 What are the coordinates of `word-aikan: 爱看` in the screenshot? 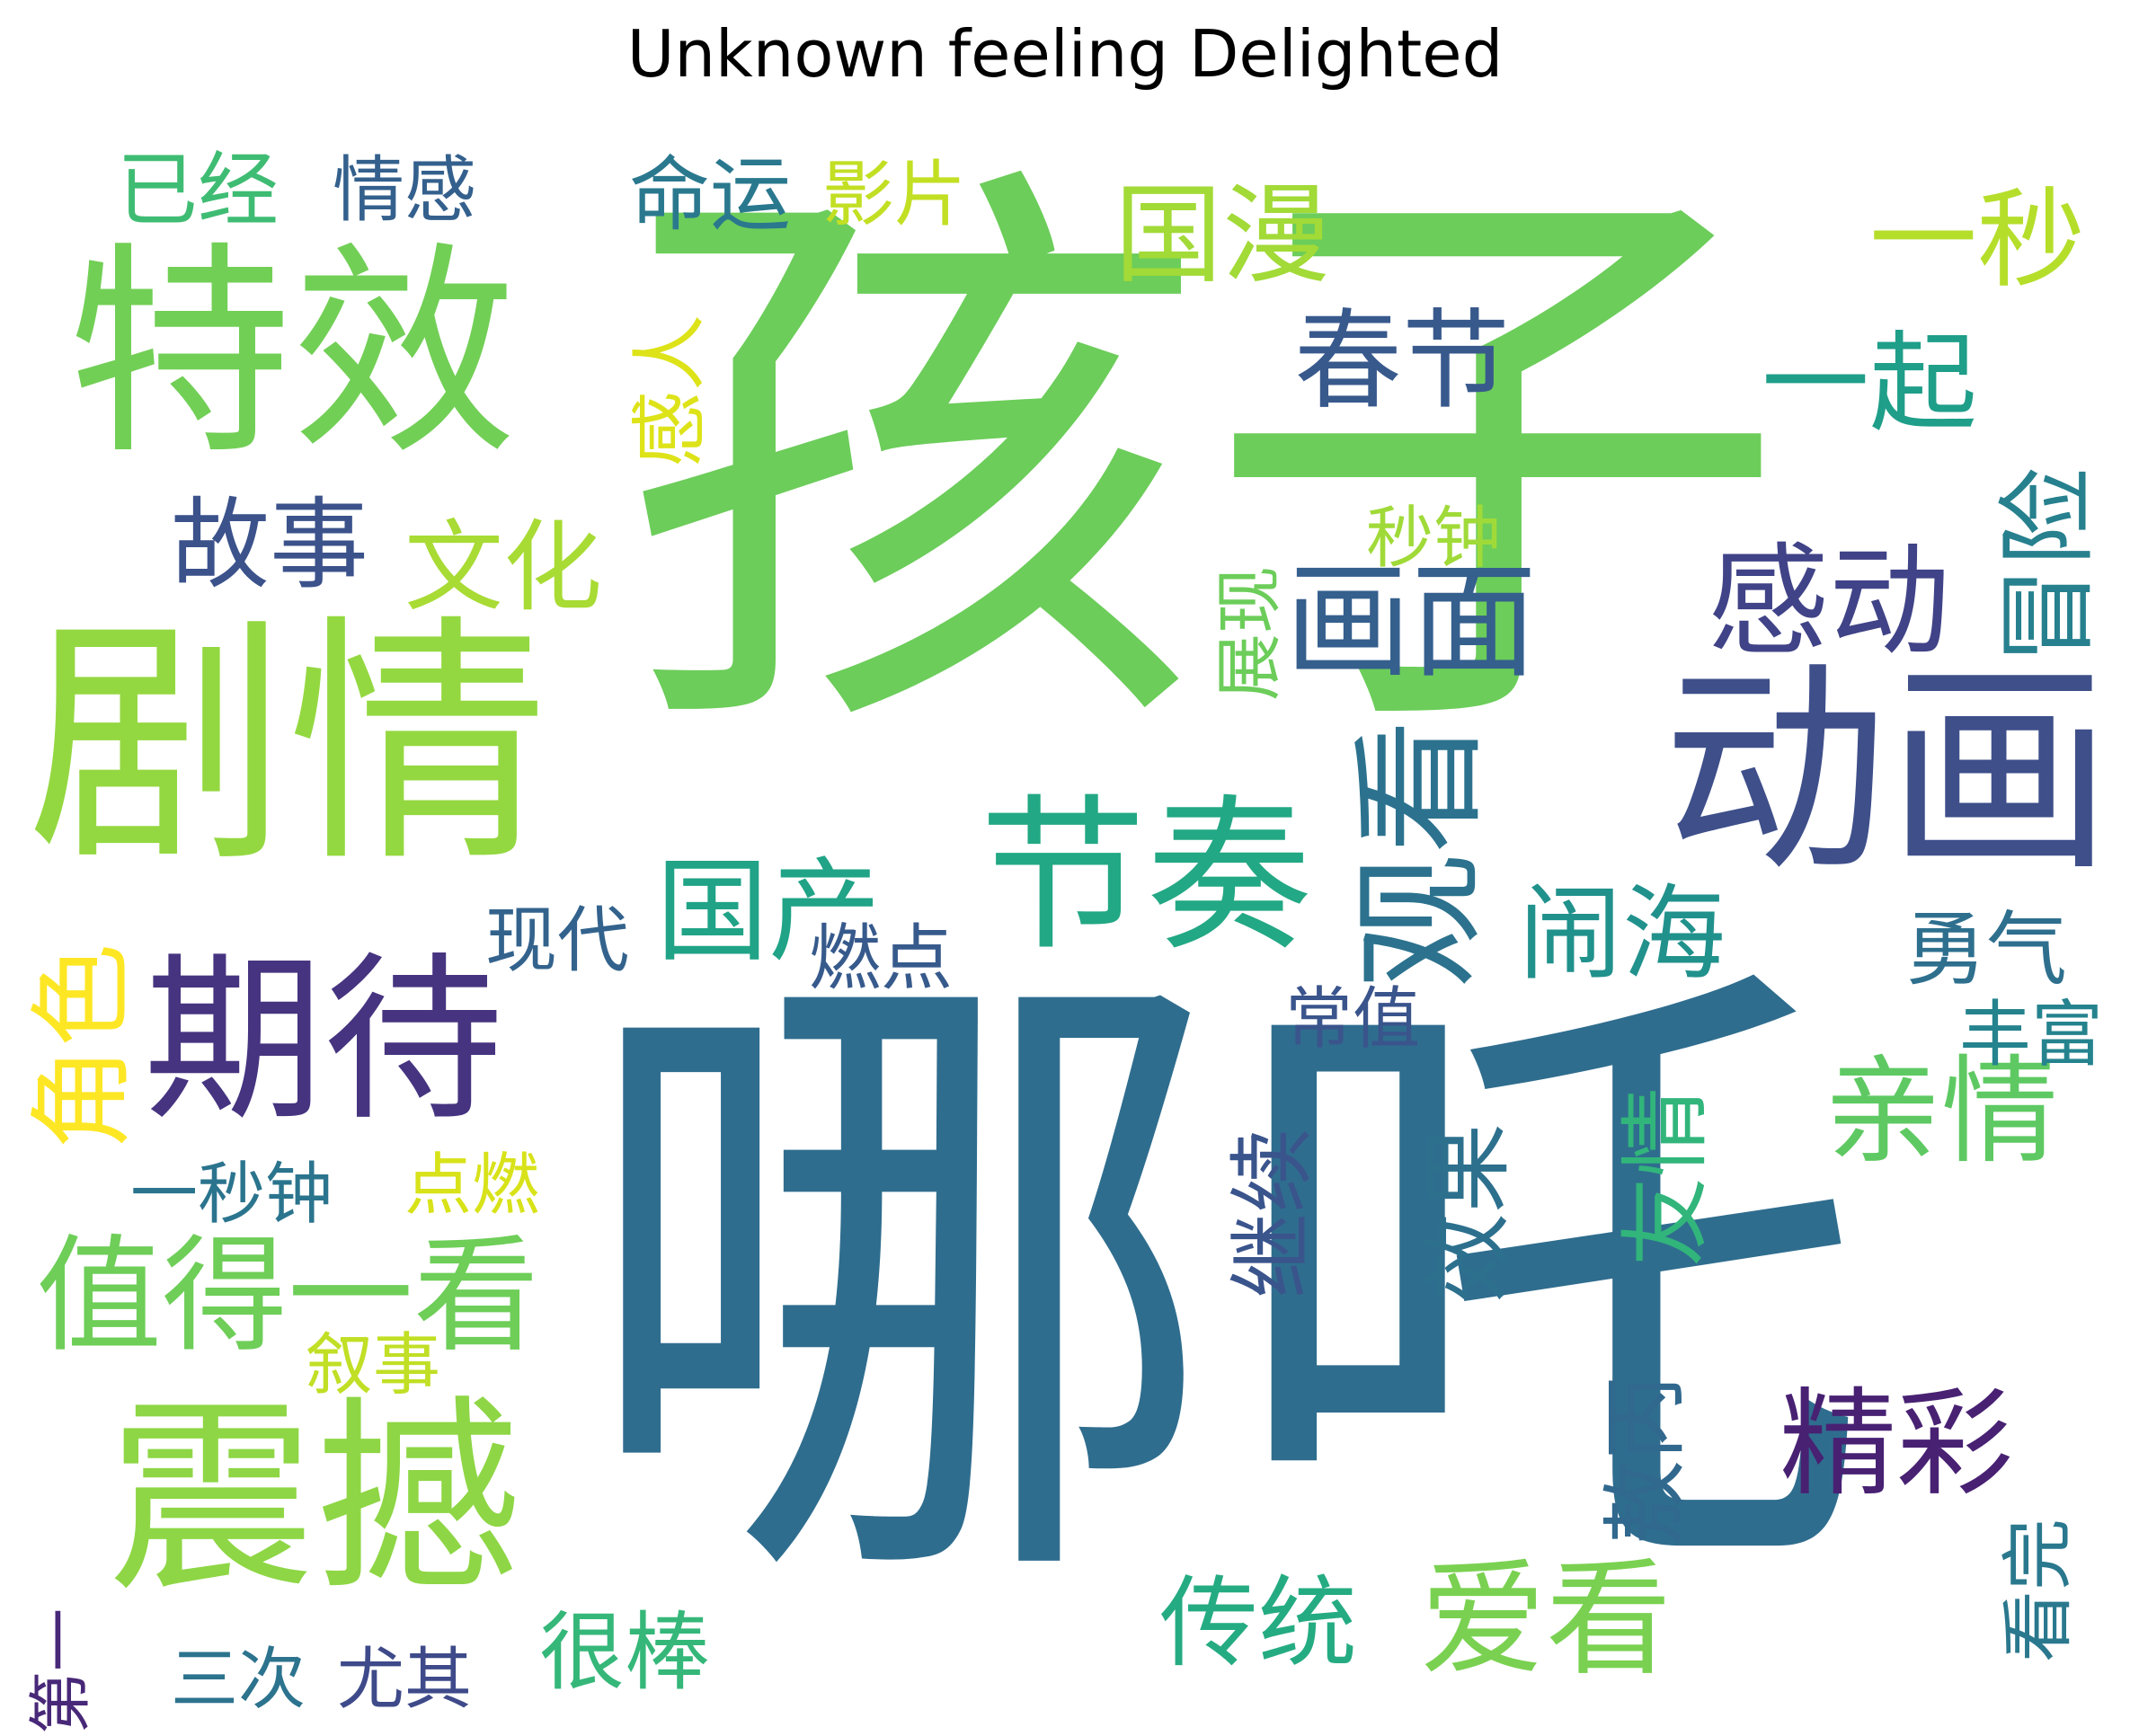 It's located at (1546, 1619).